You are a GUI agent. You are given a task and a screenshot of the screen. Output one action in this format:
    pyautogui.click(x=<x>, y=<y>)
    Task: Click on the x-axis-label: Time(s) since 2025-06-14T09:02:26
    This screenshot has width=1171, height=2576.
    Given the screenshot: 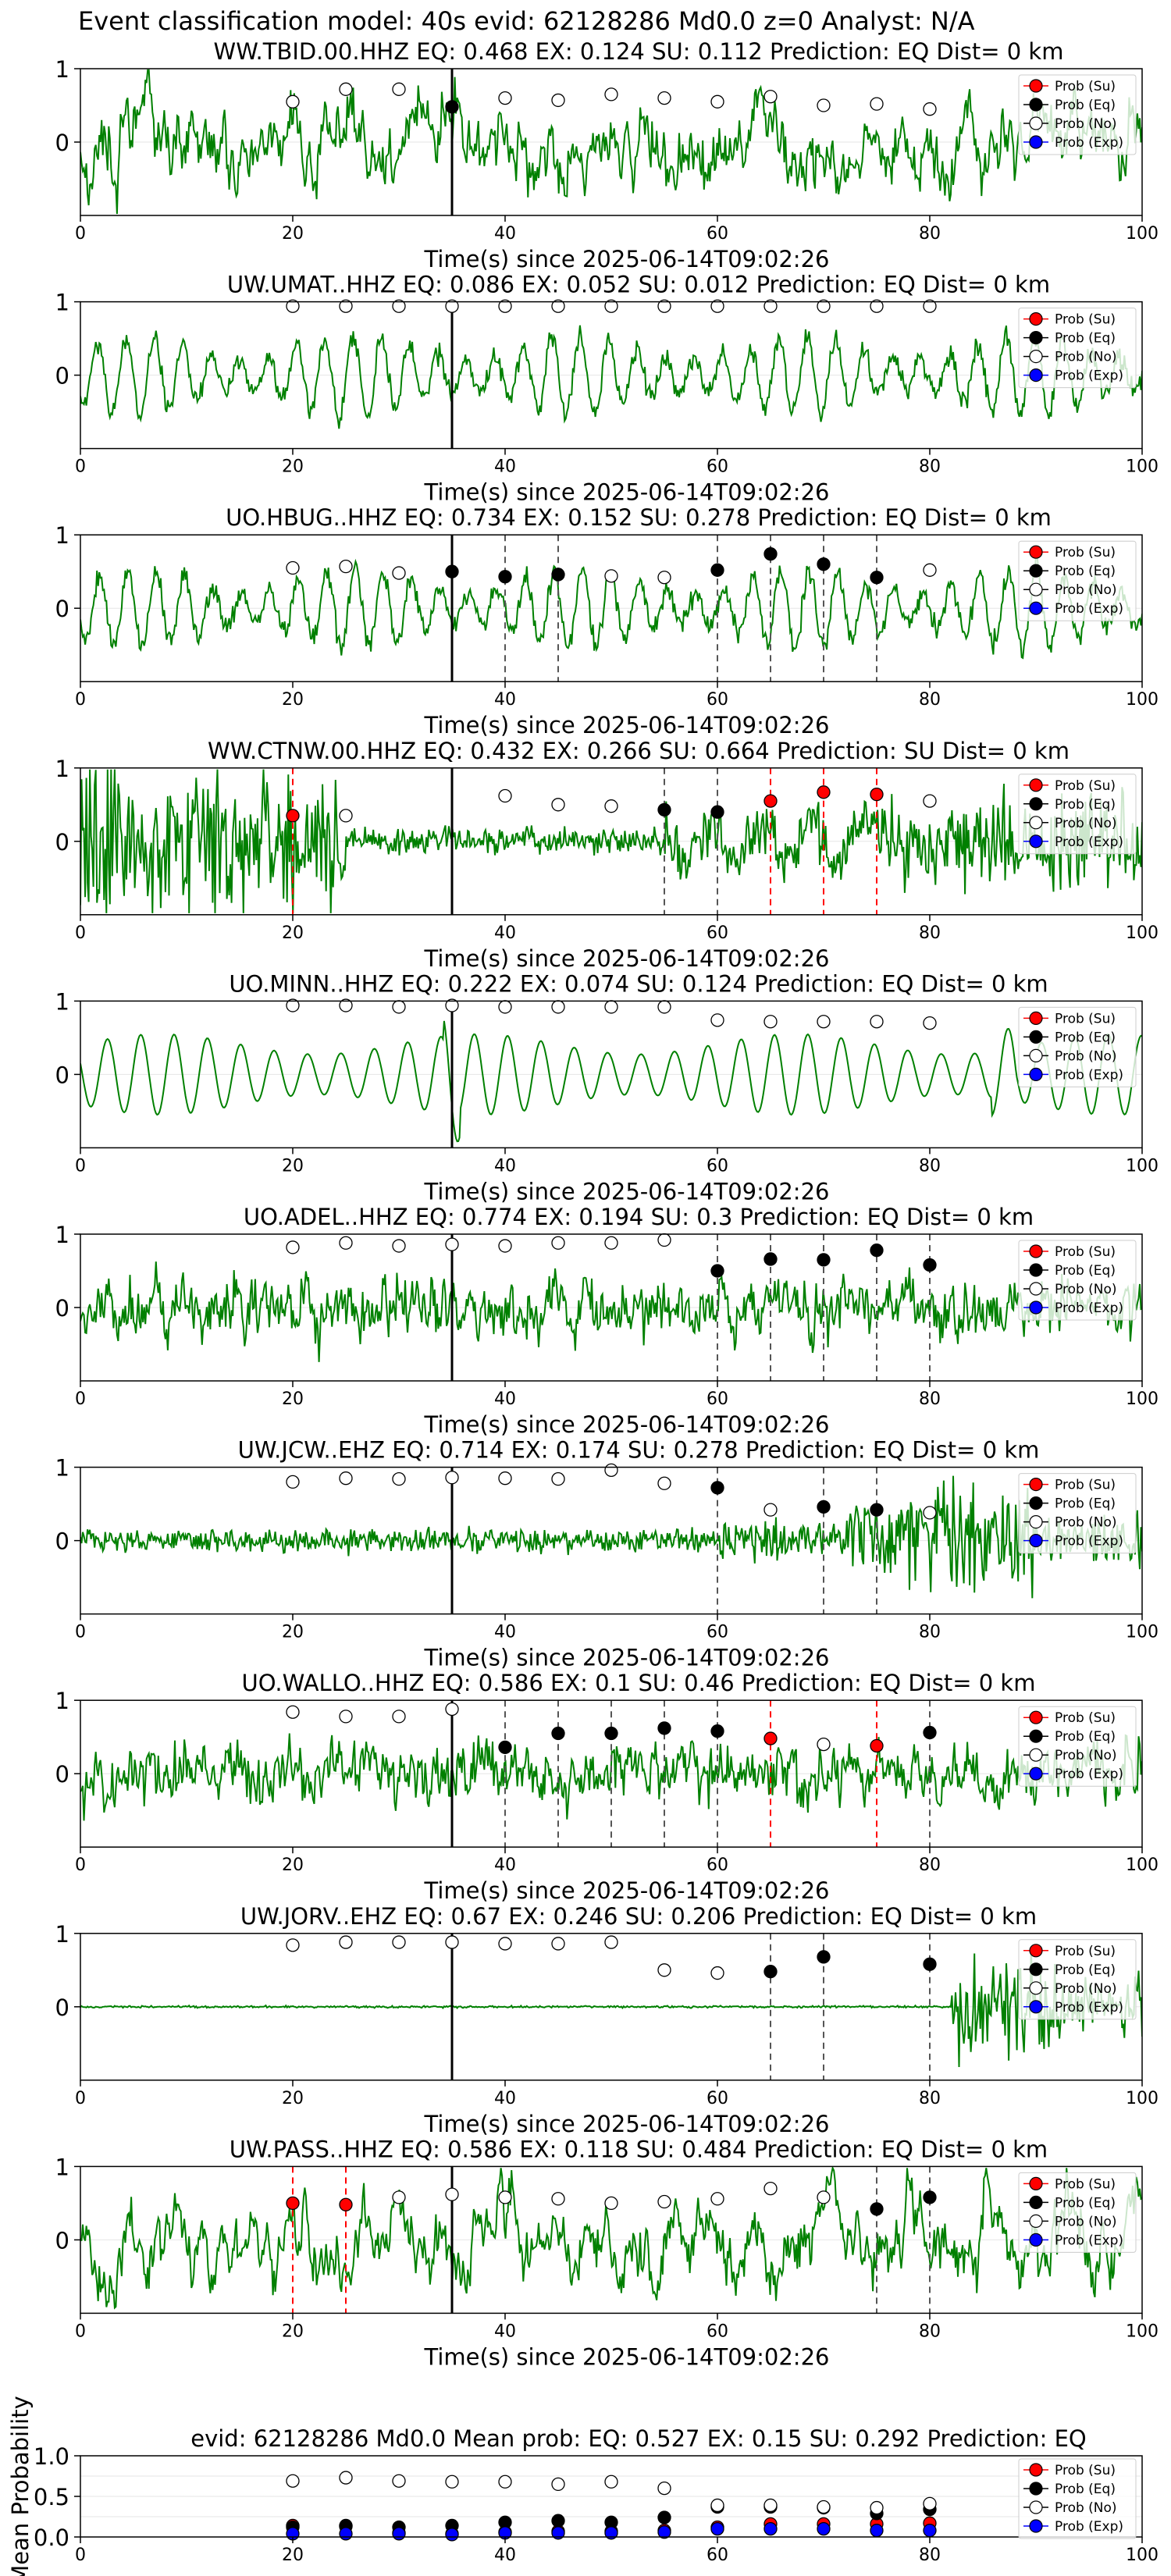 What is the action you would take?
    pyautogui.click(x=627, y=492)
    